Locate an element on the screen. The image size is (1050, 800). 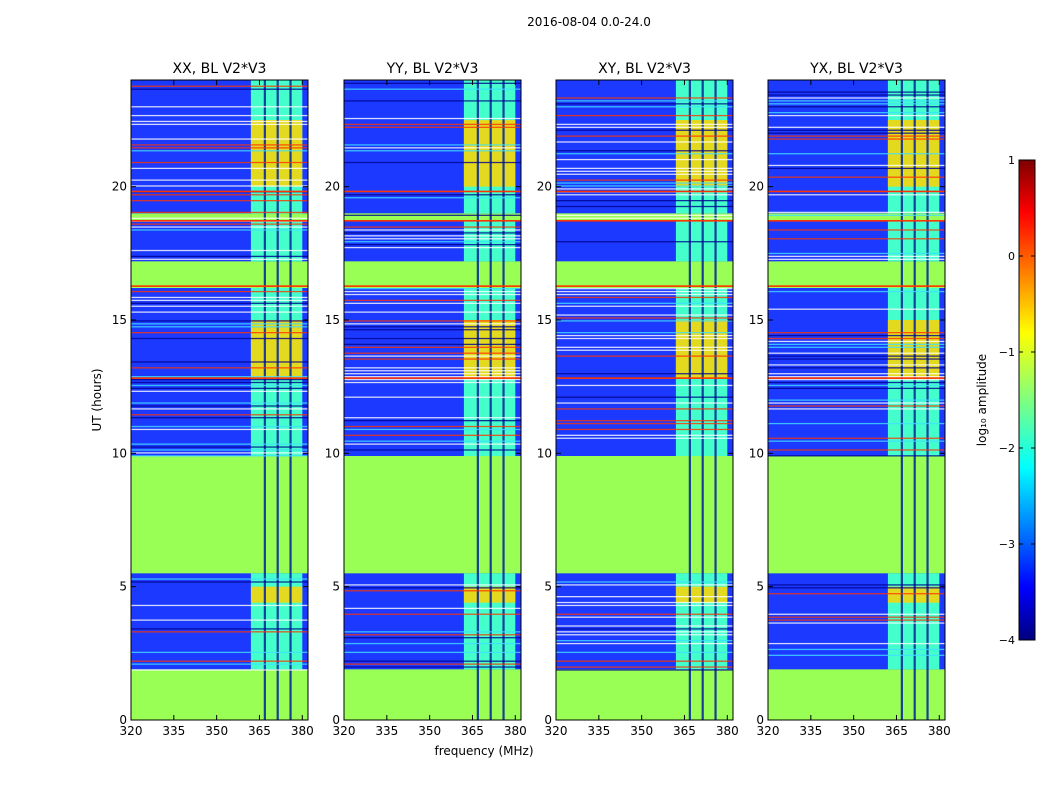
y-tick-label: 5 is located at coordinates (548, 587).